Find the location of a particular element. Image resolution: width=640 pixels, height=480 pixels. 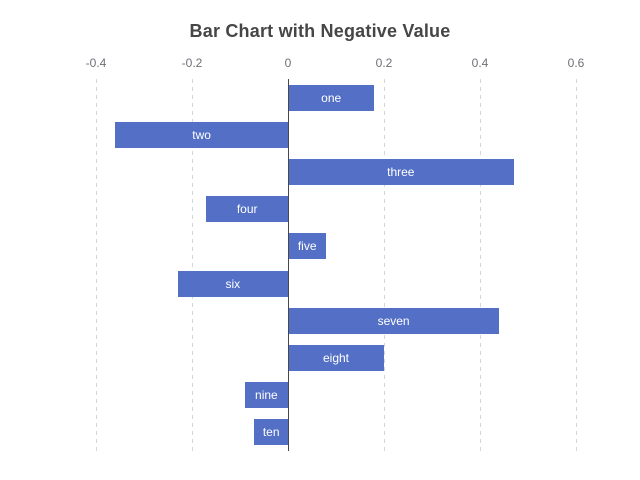

bar-label: four is located at coordinates (247, 209).